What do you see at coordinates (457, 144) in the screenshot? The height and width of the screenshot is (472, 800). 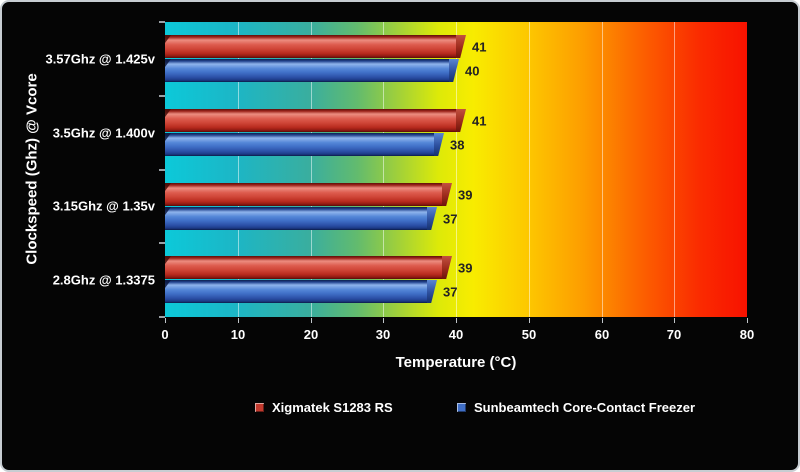 I see `bar-value-label: 38` at bounding box center [457, 144].